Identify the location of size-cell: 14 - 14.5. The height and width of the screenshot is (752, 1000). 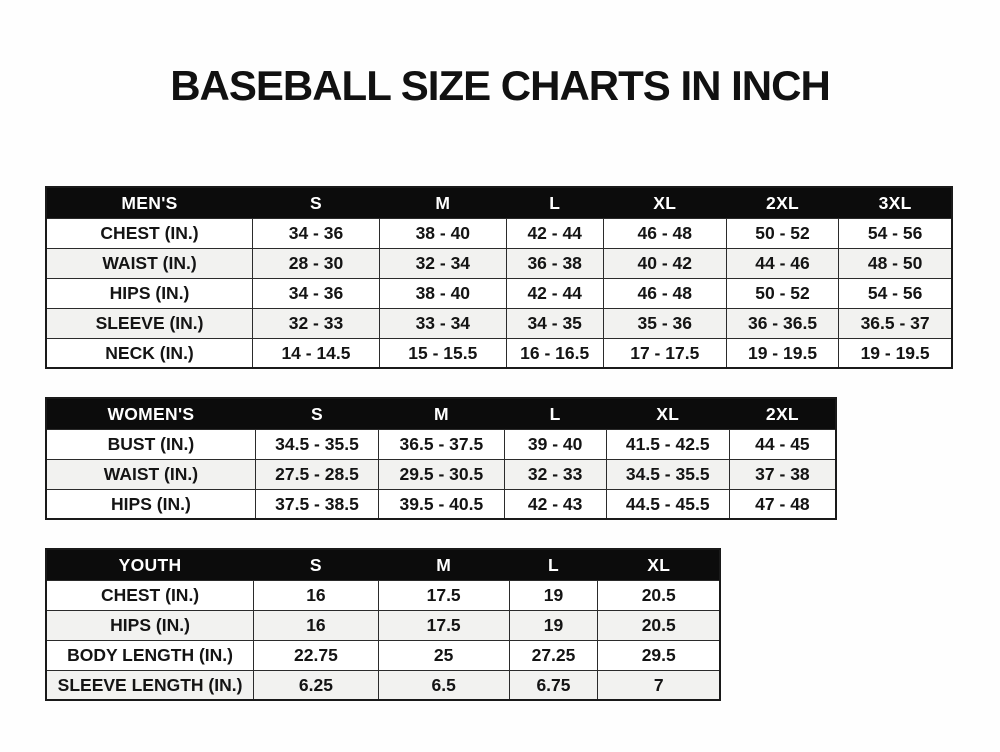
(316, 353).